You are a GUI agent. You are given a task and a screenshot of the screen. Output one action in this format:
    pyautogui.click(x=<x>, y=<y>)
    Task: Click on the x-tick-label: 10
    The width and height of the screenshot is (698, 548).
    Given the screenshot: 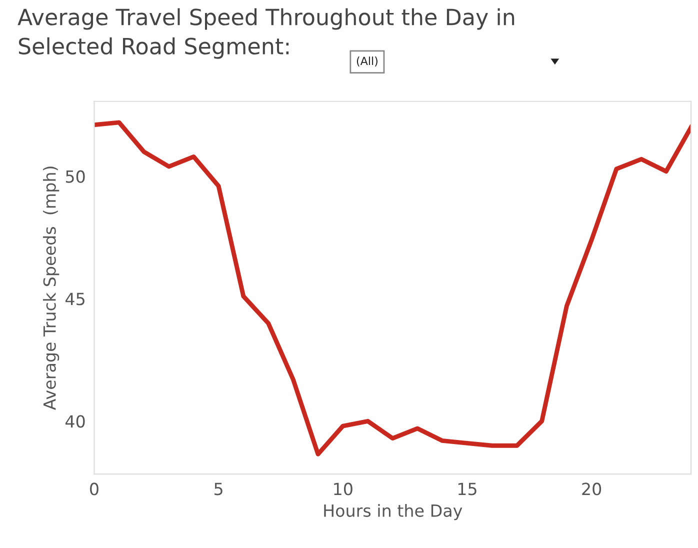 What is the action you would take?
    pyautogui.click(x=343, y=489)
    